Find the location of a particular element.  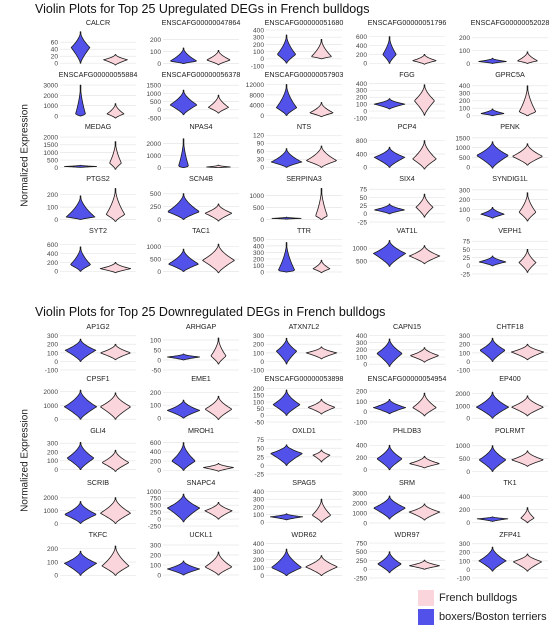

facet-title: SNAPC4 is located at coordinates (201, 482).